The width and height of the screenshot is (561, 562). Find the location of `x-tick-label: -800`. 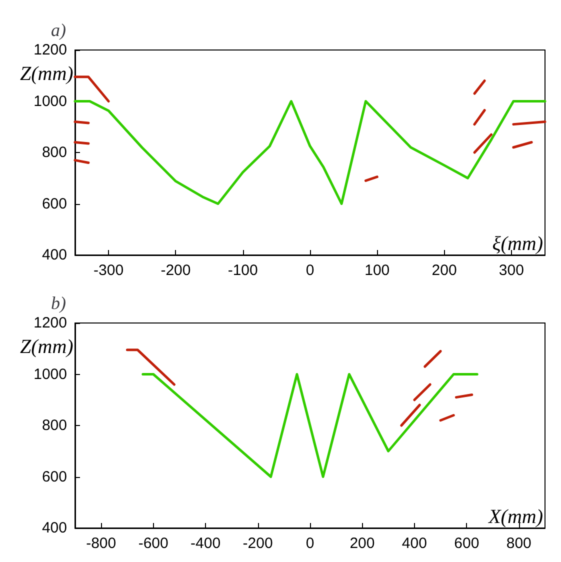

x-tick-label: -800 is located at coordinates (101, 543).